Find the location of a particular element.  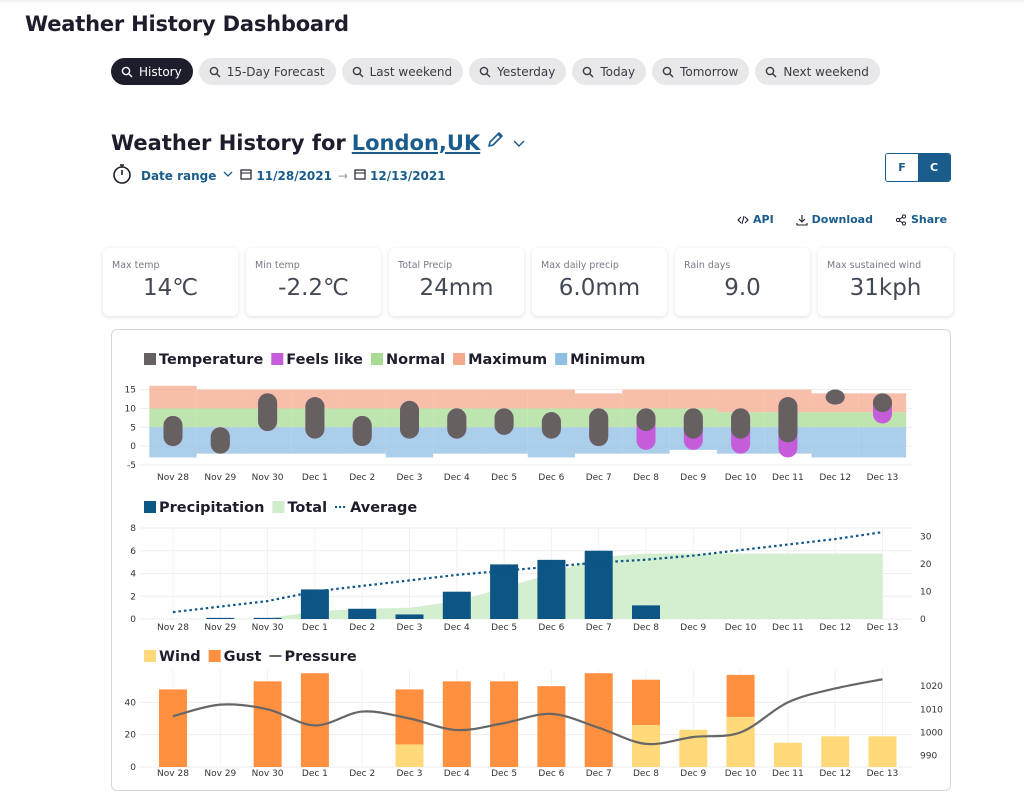

arrow-right-icon: → is located at coordinates (343, 175).